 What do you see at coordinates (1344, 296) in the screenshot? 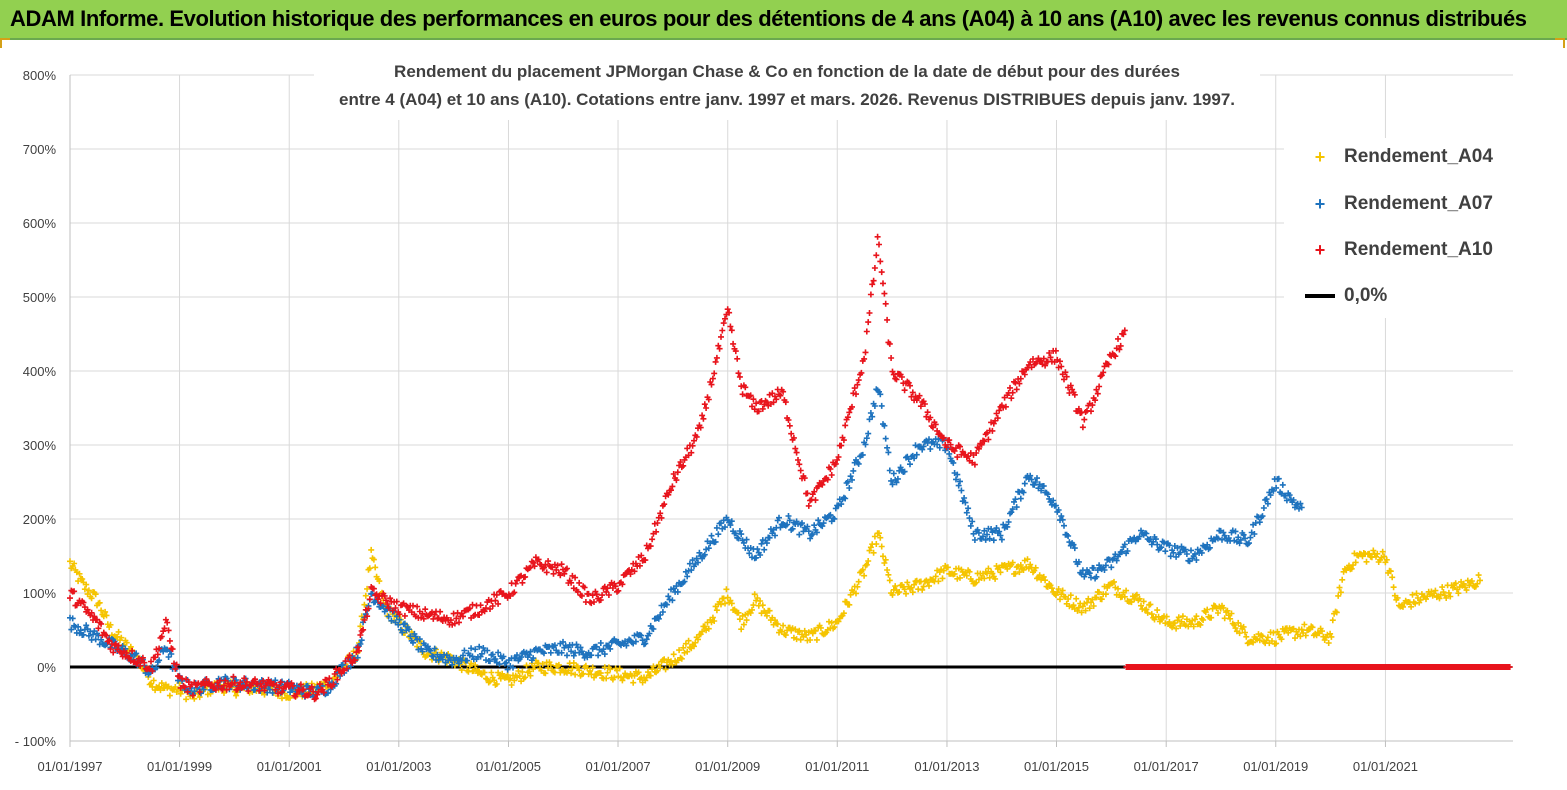
I see `legend-item-zero: 0,0%` at bounding box center [1344, 296].